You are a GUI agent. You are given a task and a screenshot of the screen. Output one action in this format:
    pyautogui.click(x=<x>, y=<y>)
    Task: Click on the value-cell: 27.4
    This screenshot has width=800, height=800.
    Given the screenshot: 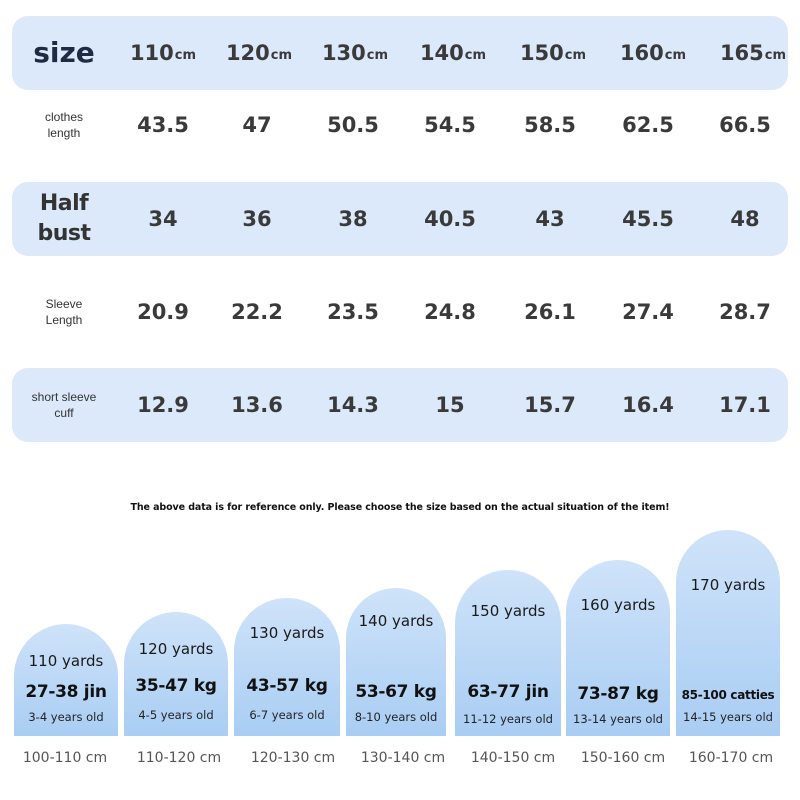 What is the action you would take?
    pyautogui.click(x=648, y=312)
    